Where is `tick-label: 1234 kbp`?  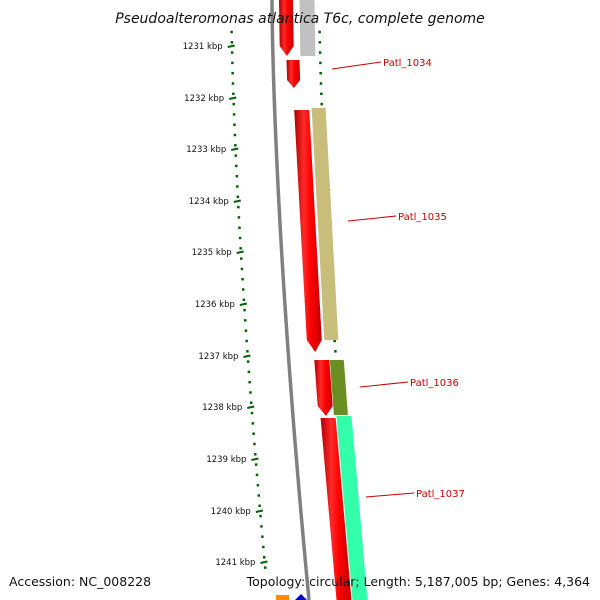
tick-label: 1234 kbp is located at coordinates (209, 202).